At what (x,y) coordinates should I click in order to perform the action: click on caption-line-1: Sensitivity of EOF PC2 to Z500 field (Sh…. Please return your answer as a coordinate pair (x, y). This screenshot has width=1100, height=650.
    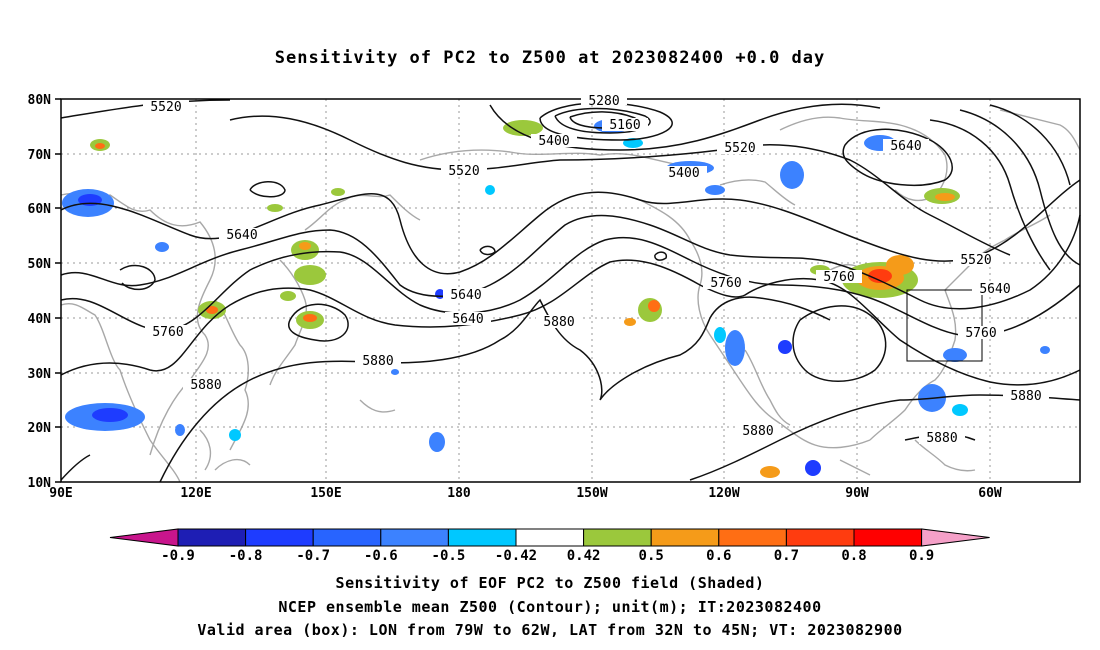
    Looking at the image, I should click on (550, 583).